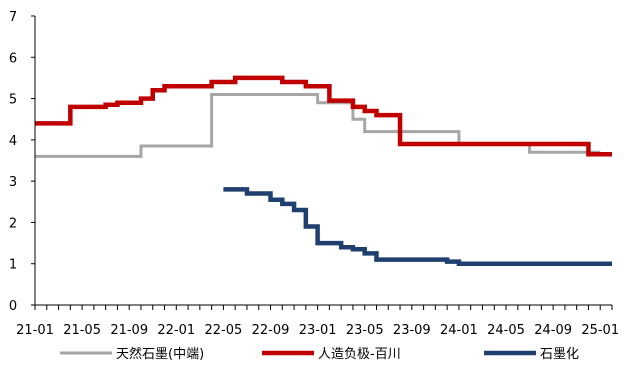 This screenshot has height=365, width=624. What do you see at coordinates (271, 330) in the screenshot?
I see `x-tick-label: 22-09` at bounding box center [271, 330].